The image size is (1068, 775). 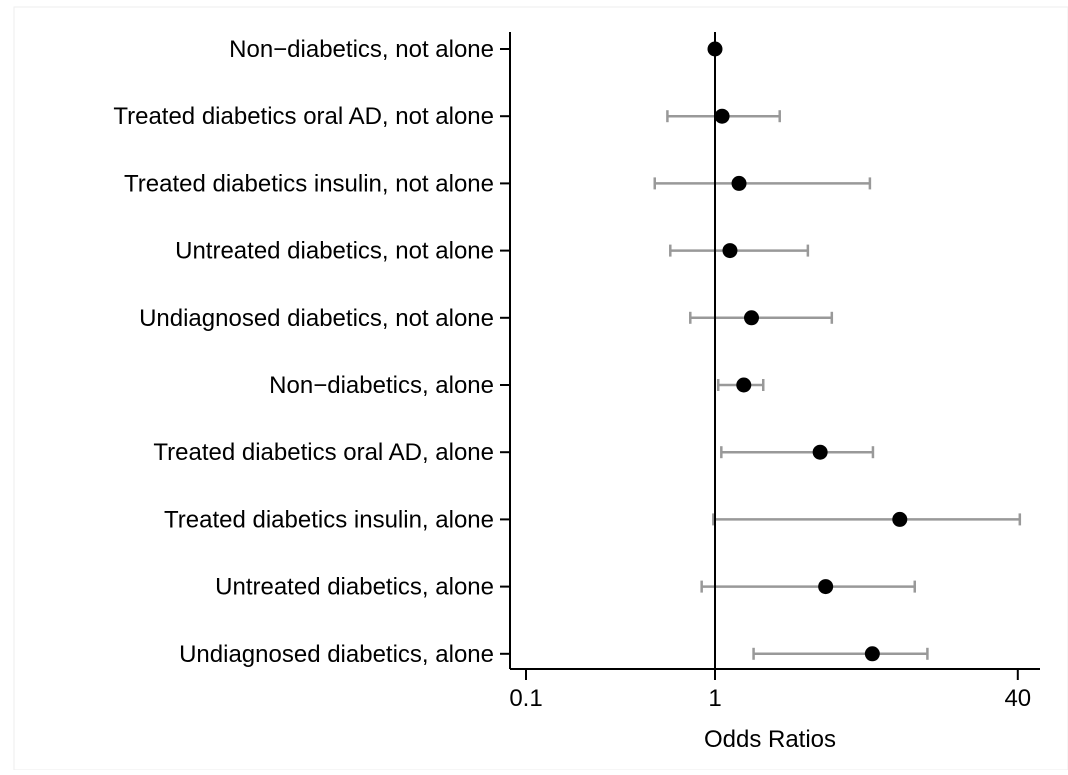 What do you see at coordinates (770, 739) in the screenshot?
I see `x-axis-title: Odds Ratios` at bounding box center [770, 739].